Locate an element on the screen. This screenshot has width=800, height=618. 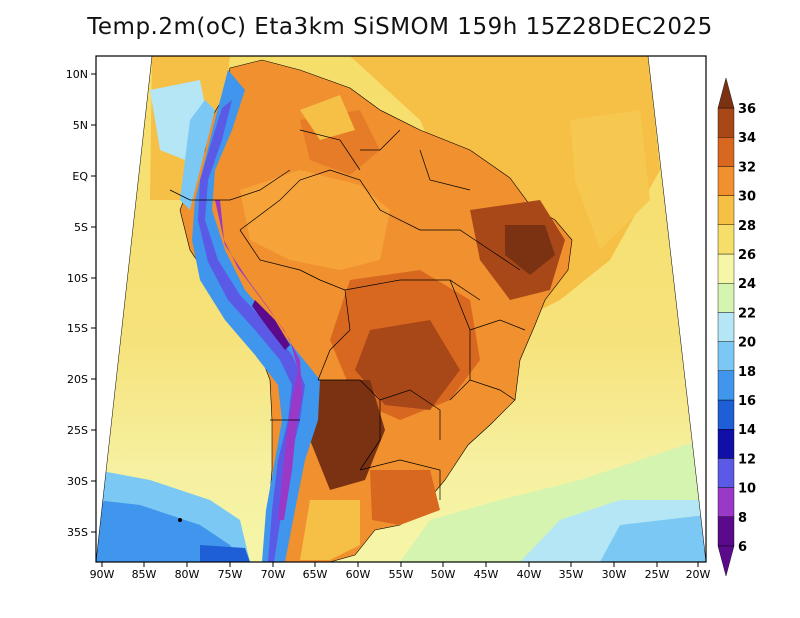
colder-south-pacific is located at coordinates (225, 553).